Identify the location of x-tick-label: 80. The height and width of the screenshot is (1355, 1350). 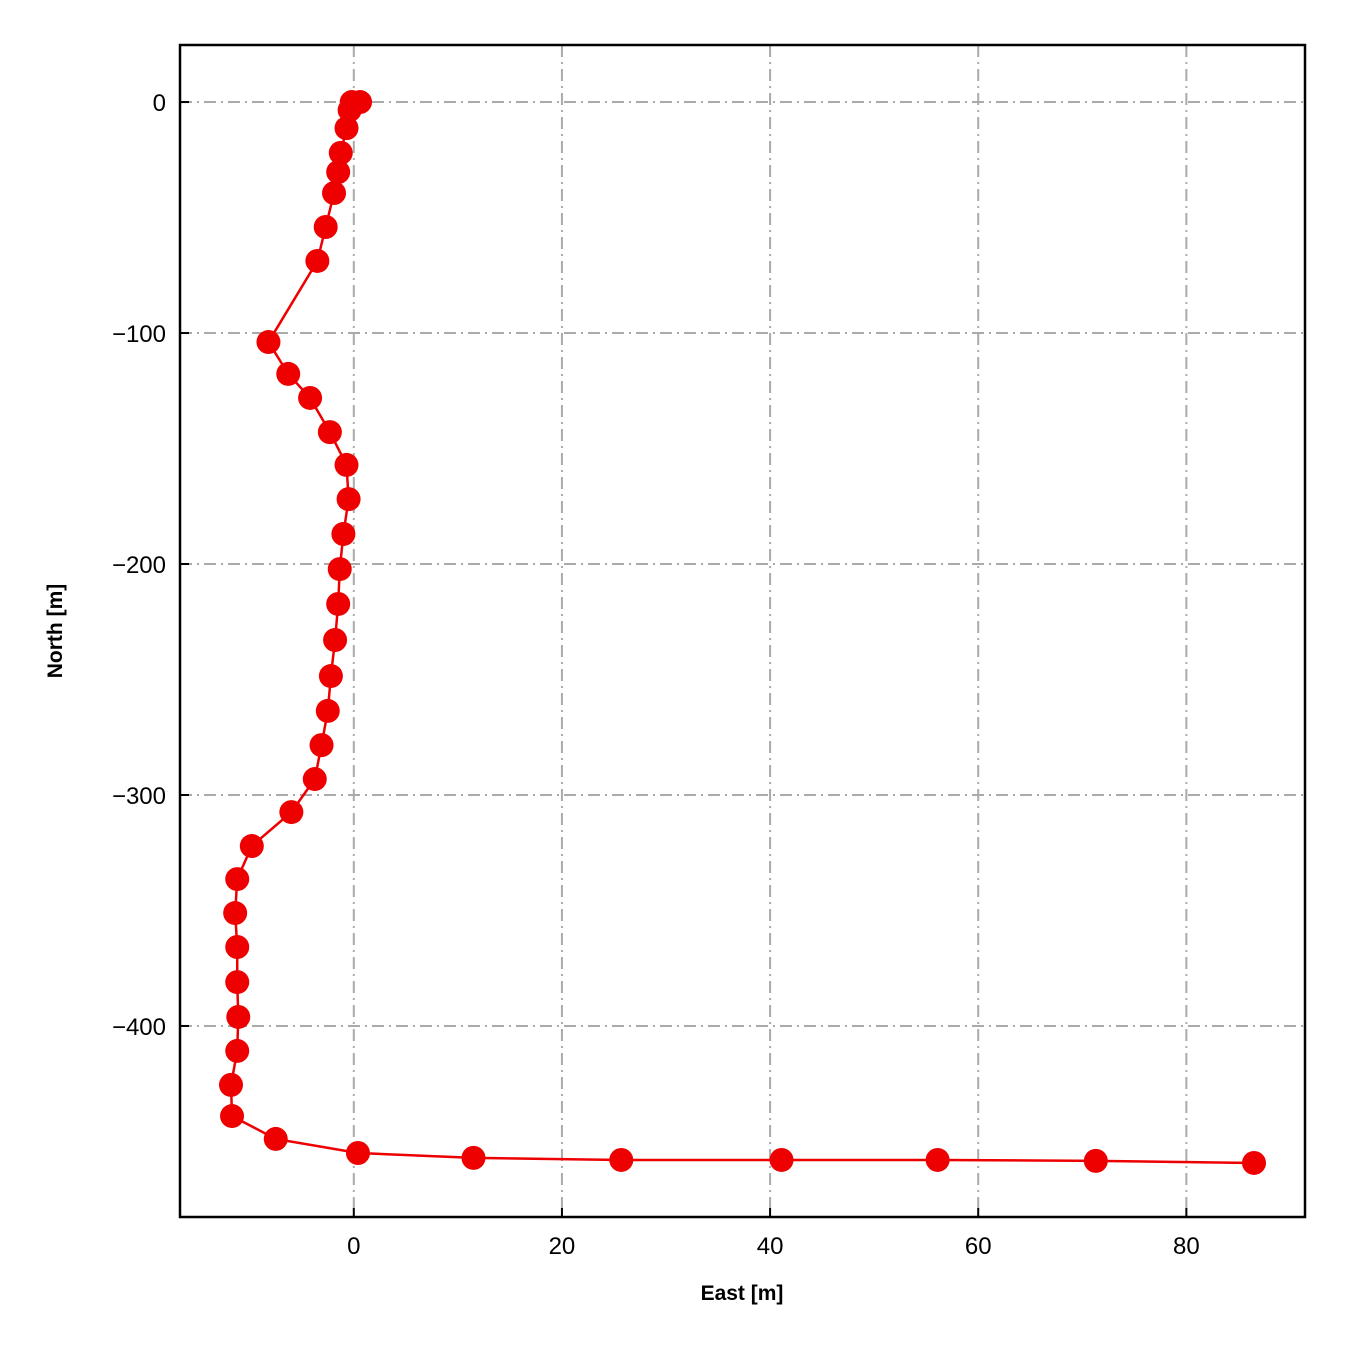
(1186, 1246).